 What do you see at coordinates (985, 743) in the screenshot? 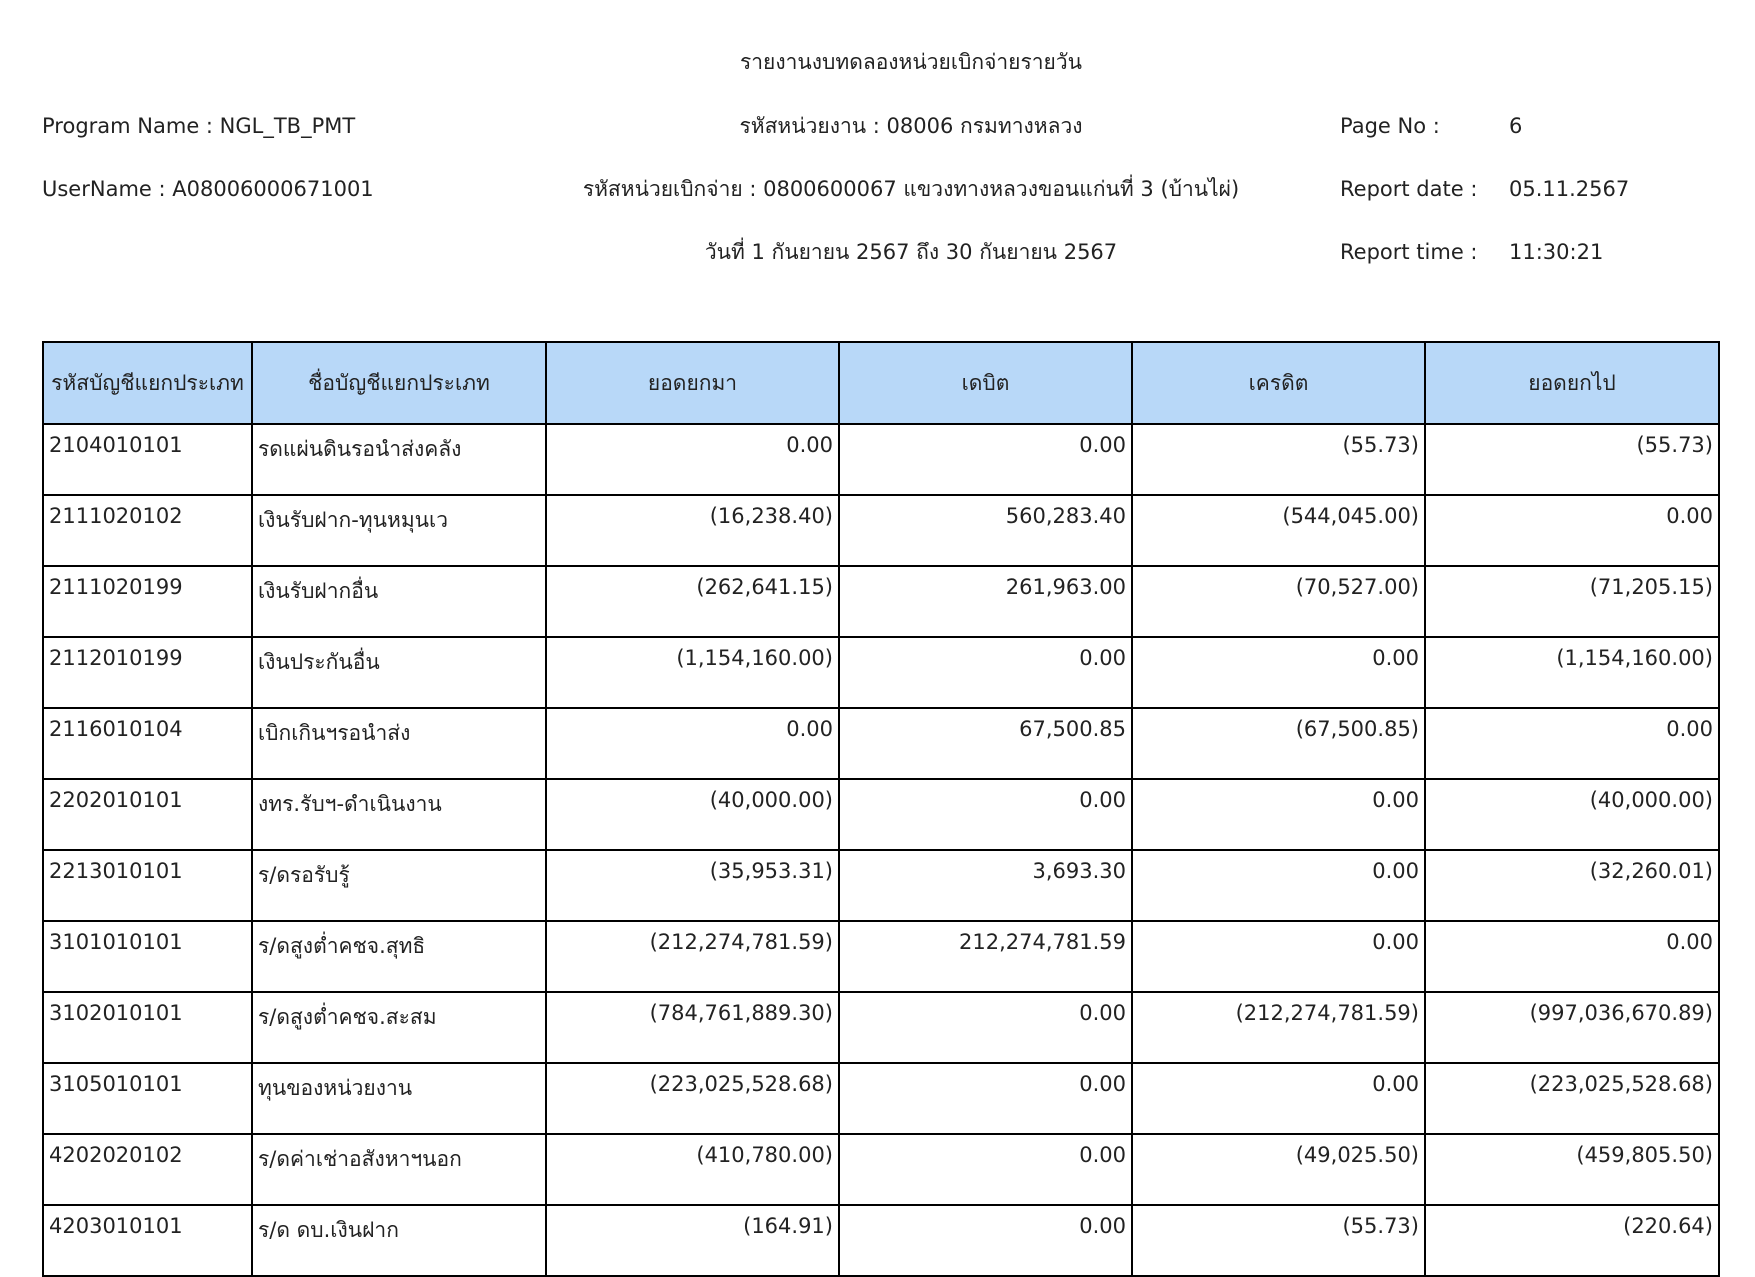
I see `table-cell: 67,500.85` at bounding box center [985, 743].